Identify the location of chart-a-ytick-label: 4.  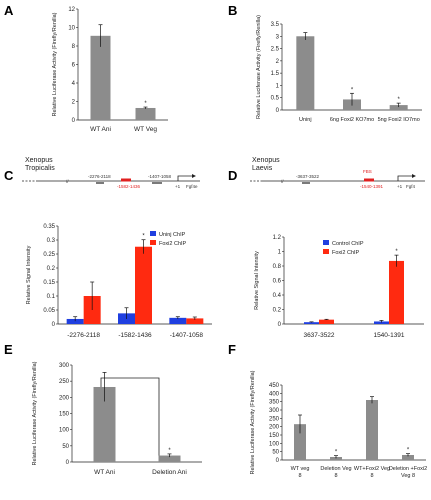
(74, 84).